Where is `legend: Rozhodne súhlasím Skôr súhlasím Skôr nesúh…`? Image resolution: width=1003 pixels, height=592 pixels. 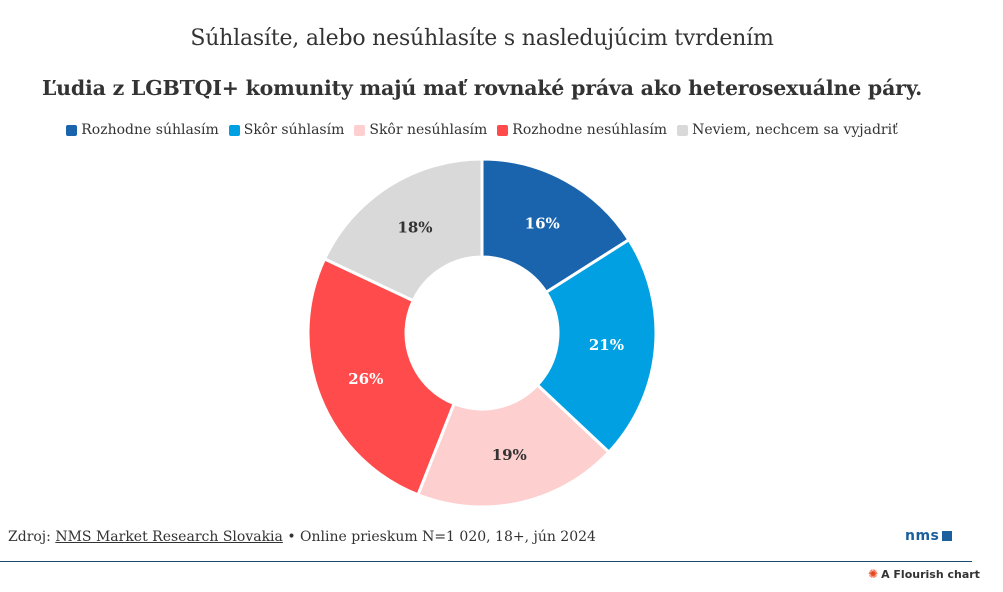 legend: Rozhodne súhlasím Skôr súhlasím Skôr nesúh… is located at coordinates (482, 130).